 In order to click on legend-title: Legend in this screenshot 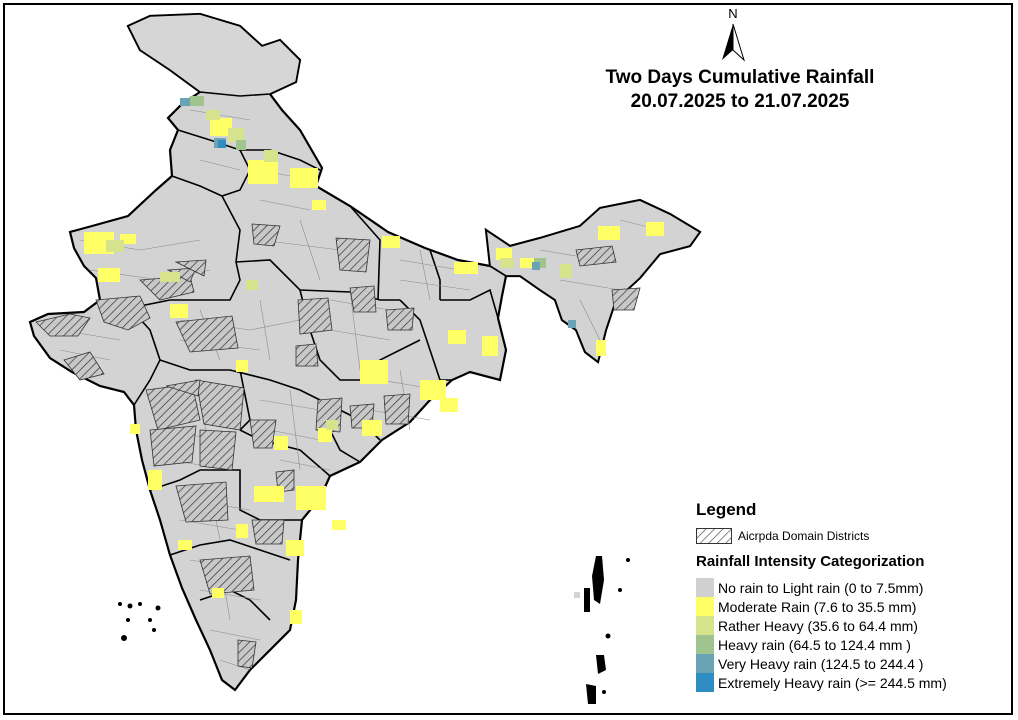, I will do `click(726, 509)`.